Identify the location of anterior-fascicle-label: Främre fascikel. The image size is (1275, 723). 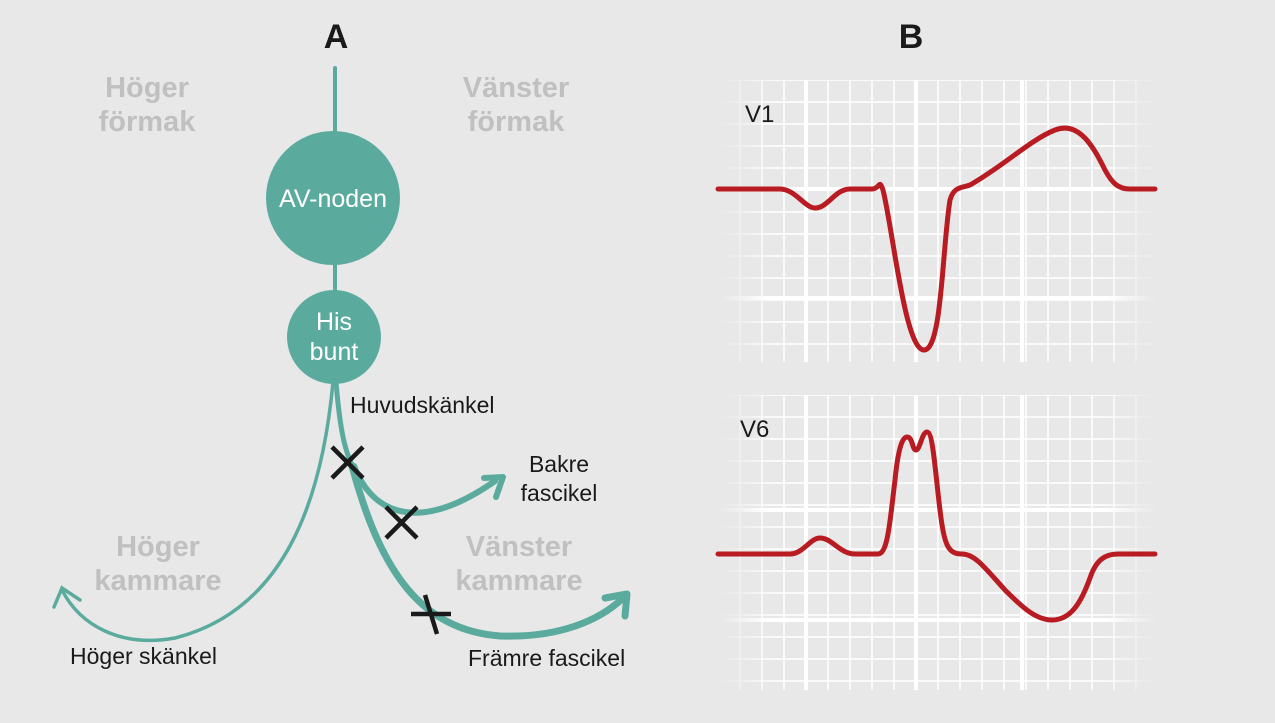
(546, 658).